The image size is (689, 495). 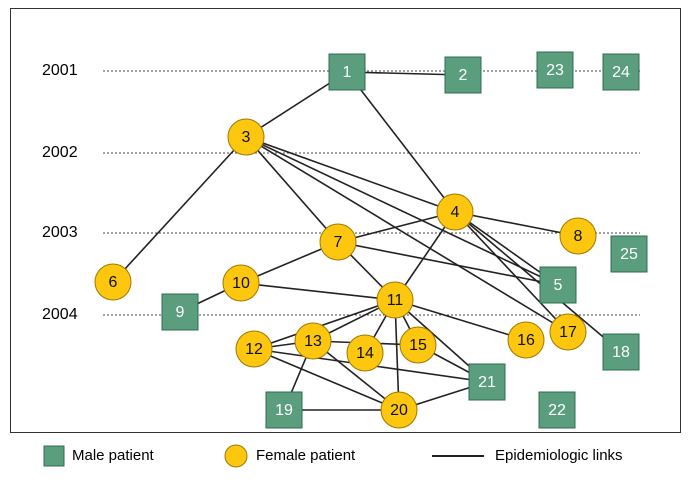 I want to click on node-label: 14, so click(x=365, y=353).